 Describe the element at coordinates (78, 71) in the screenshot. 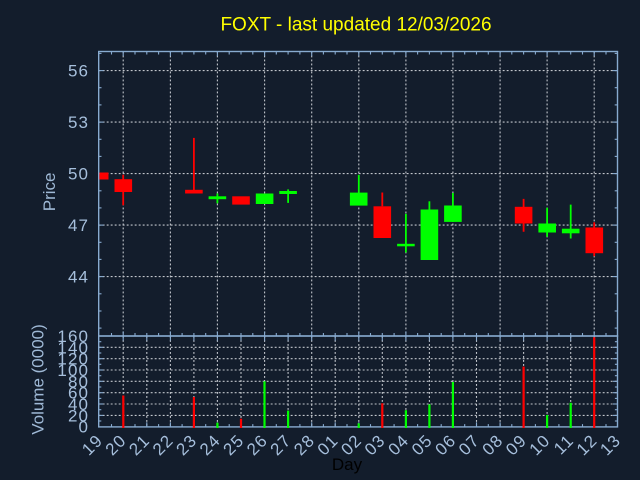

I see `svg-text: 56` at that location.